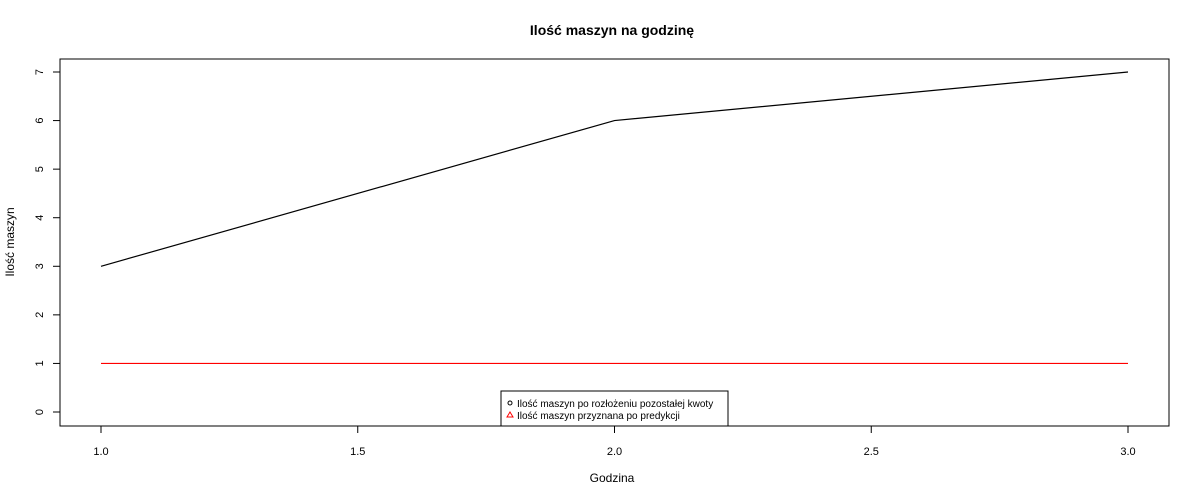 The image size is (1200, 500). Describe the element at coordinates (100, 452) in the screenshot. I see `x-tick-label: 1.0` at that location.